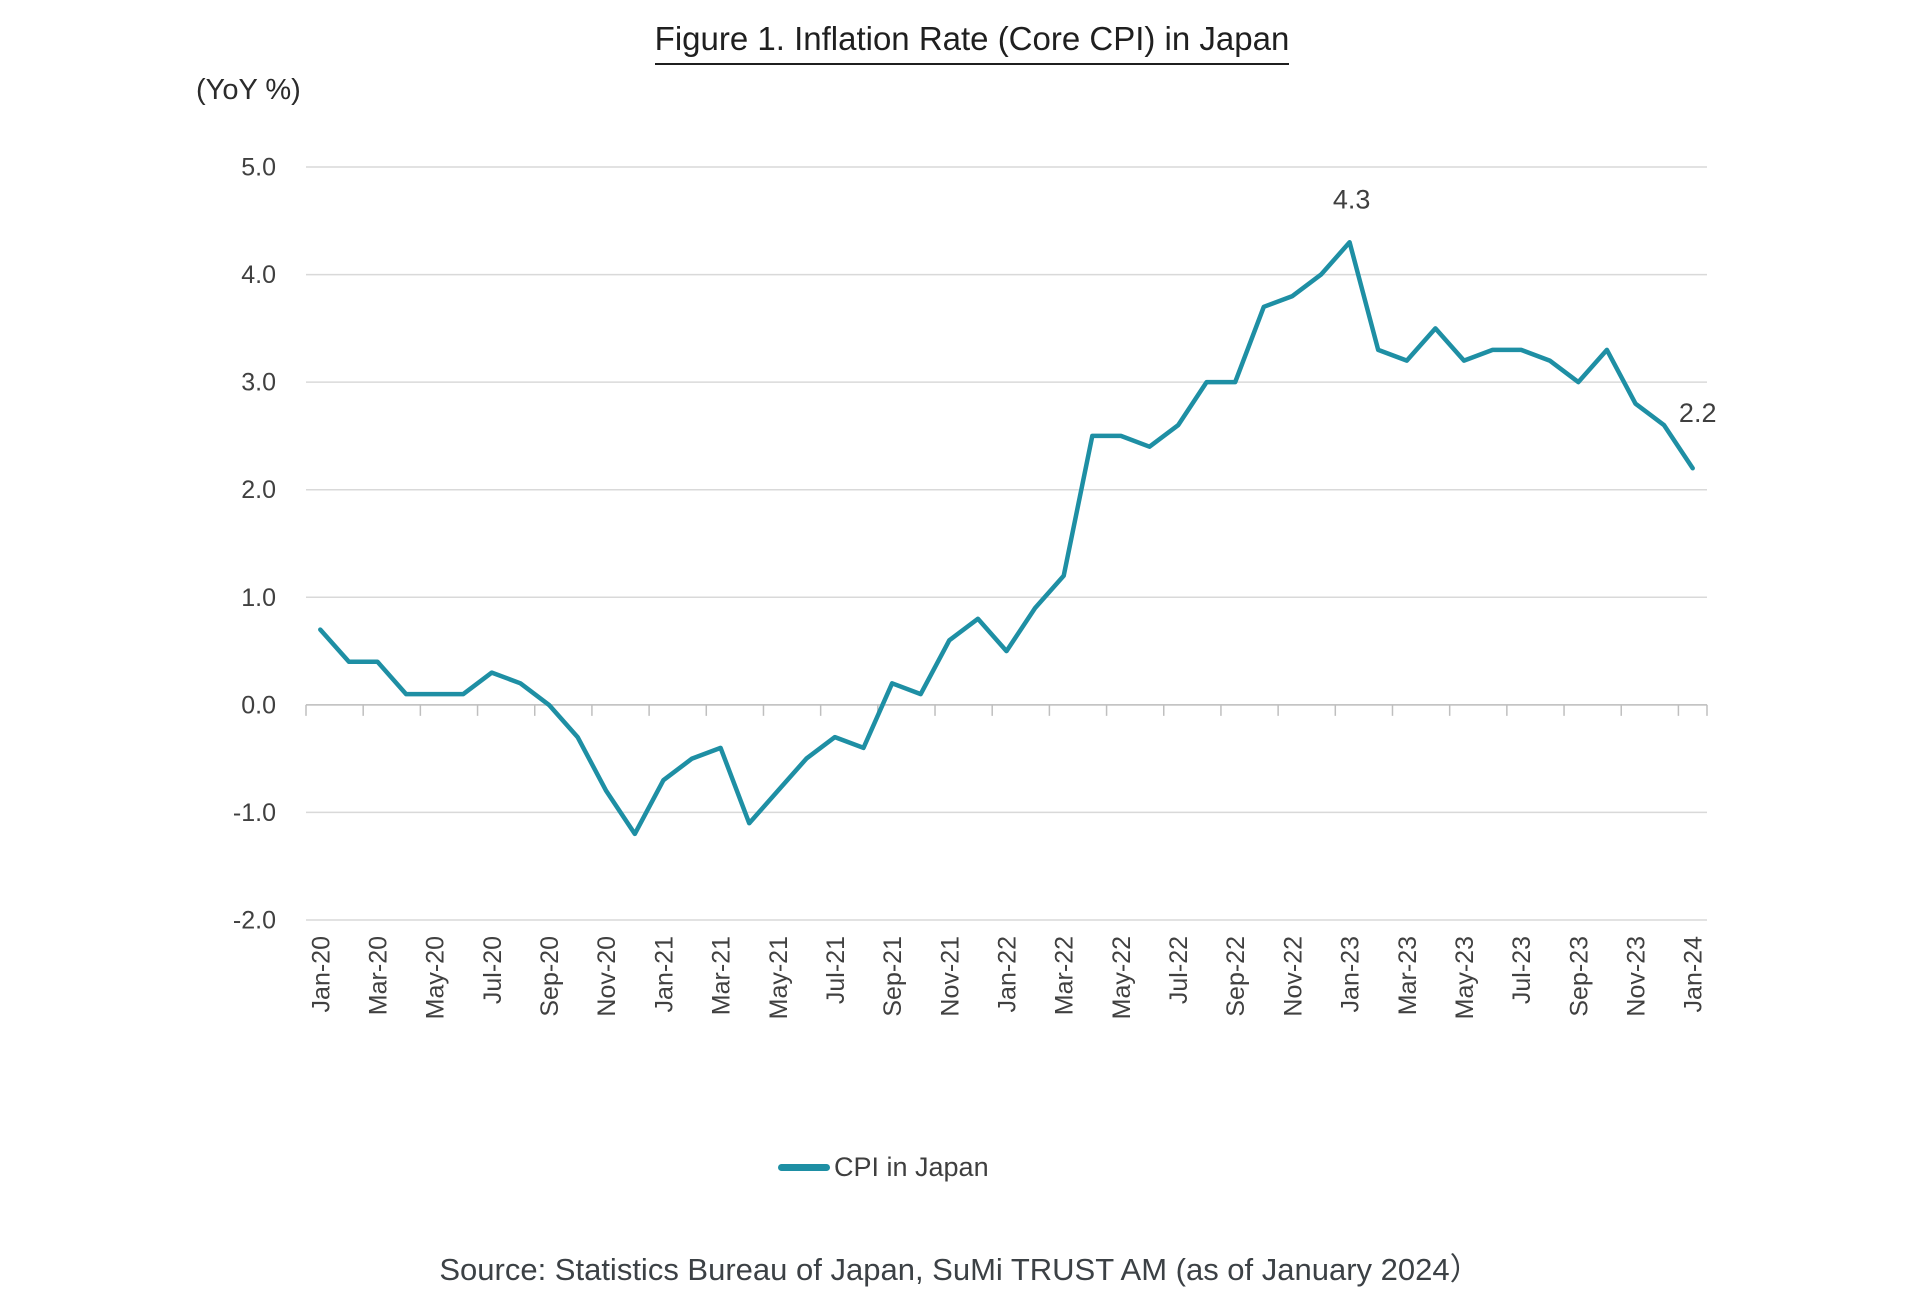  I want to click on x-tick-label: Sep-23, so click(1579, 976).